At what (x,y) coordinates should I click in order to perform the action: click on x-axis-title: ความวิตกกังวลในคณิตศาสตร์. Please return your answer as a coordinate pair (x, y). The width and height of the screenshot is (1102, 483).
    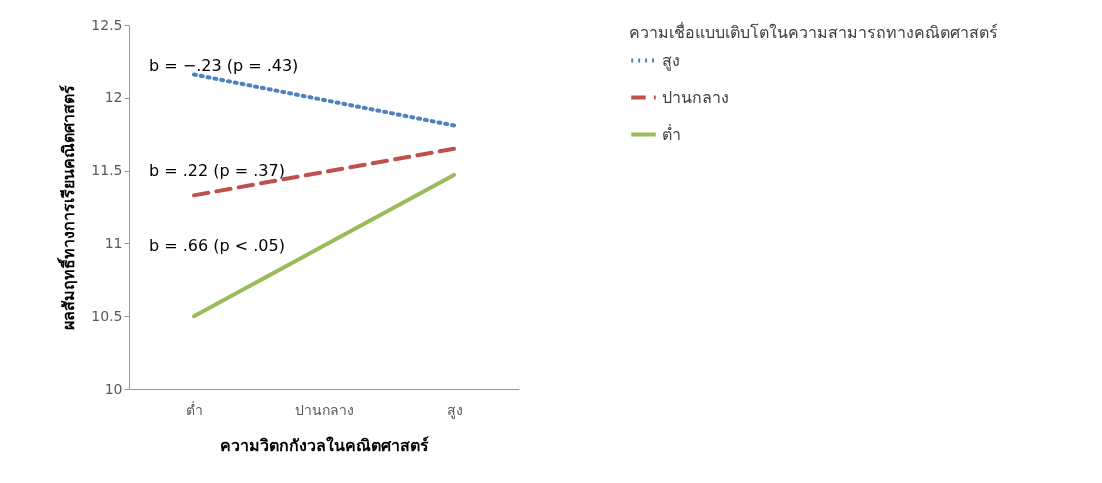
    Looking at the image, I should click on (324, 445).